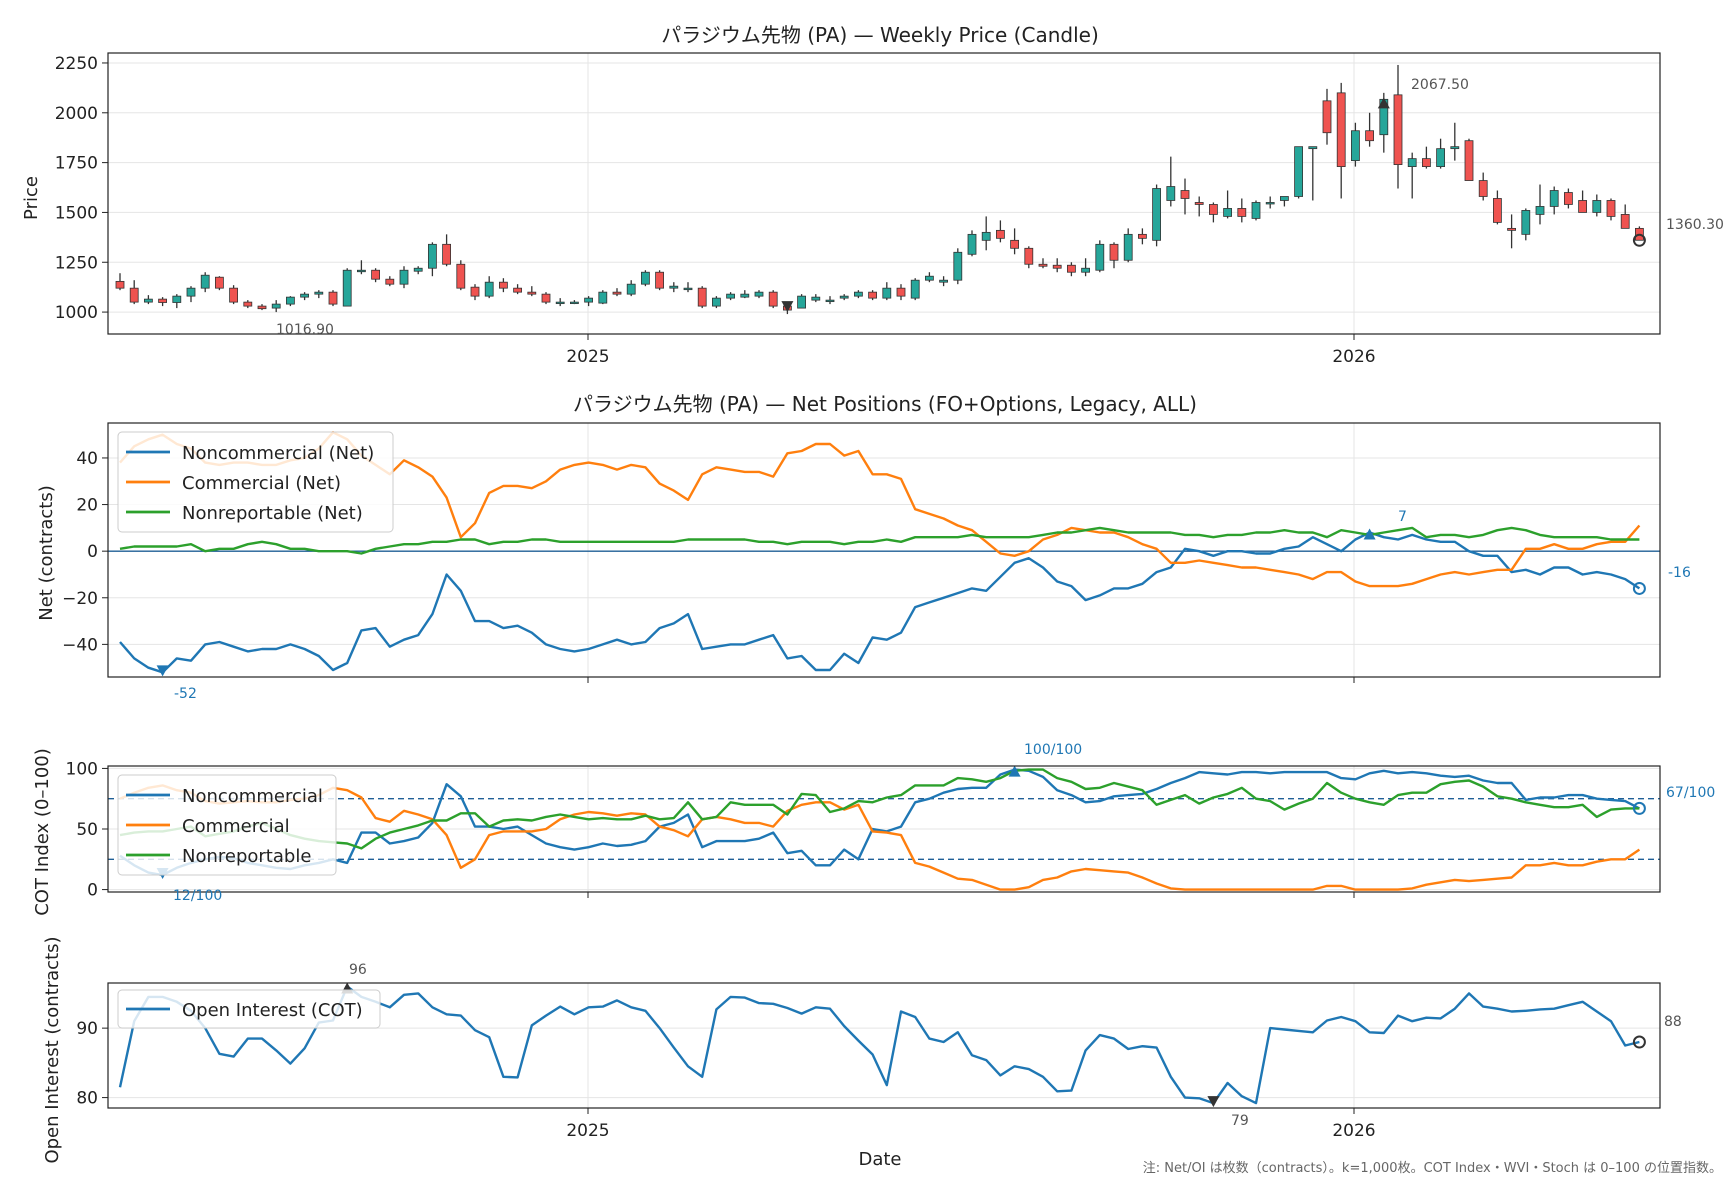  What do you see at coordinates (52, 1049) in the screenshot?
I see `oi-ylabel: Open Interest (contracts)` at bounding box center [52, 1049].